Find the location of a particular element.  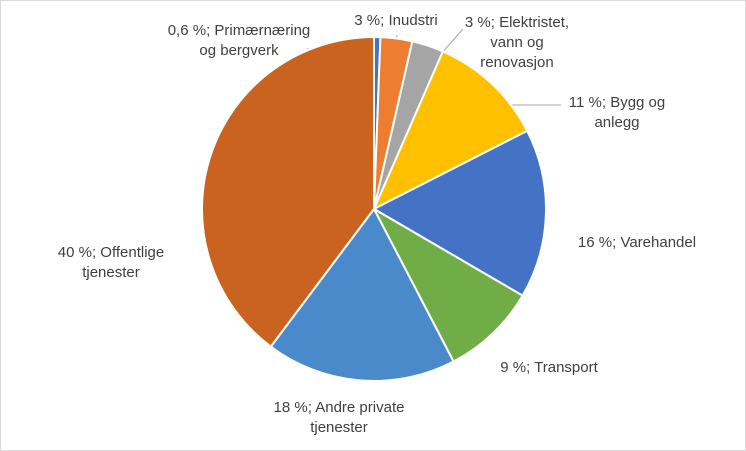

category-label: Elektristet, vann og renovasjon is located at coordinates (525, 42).